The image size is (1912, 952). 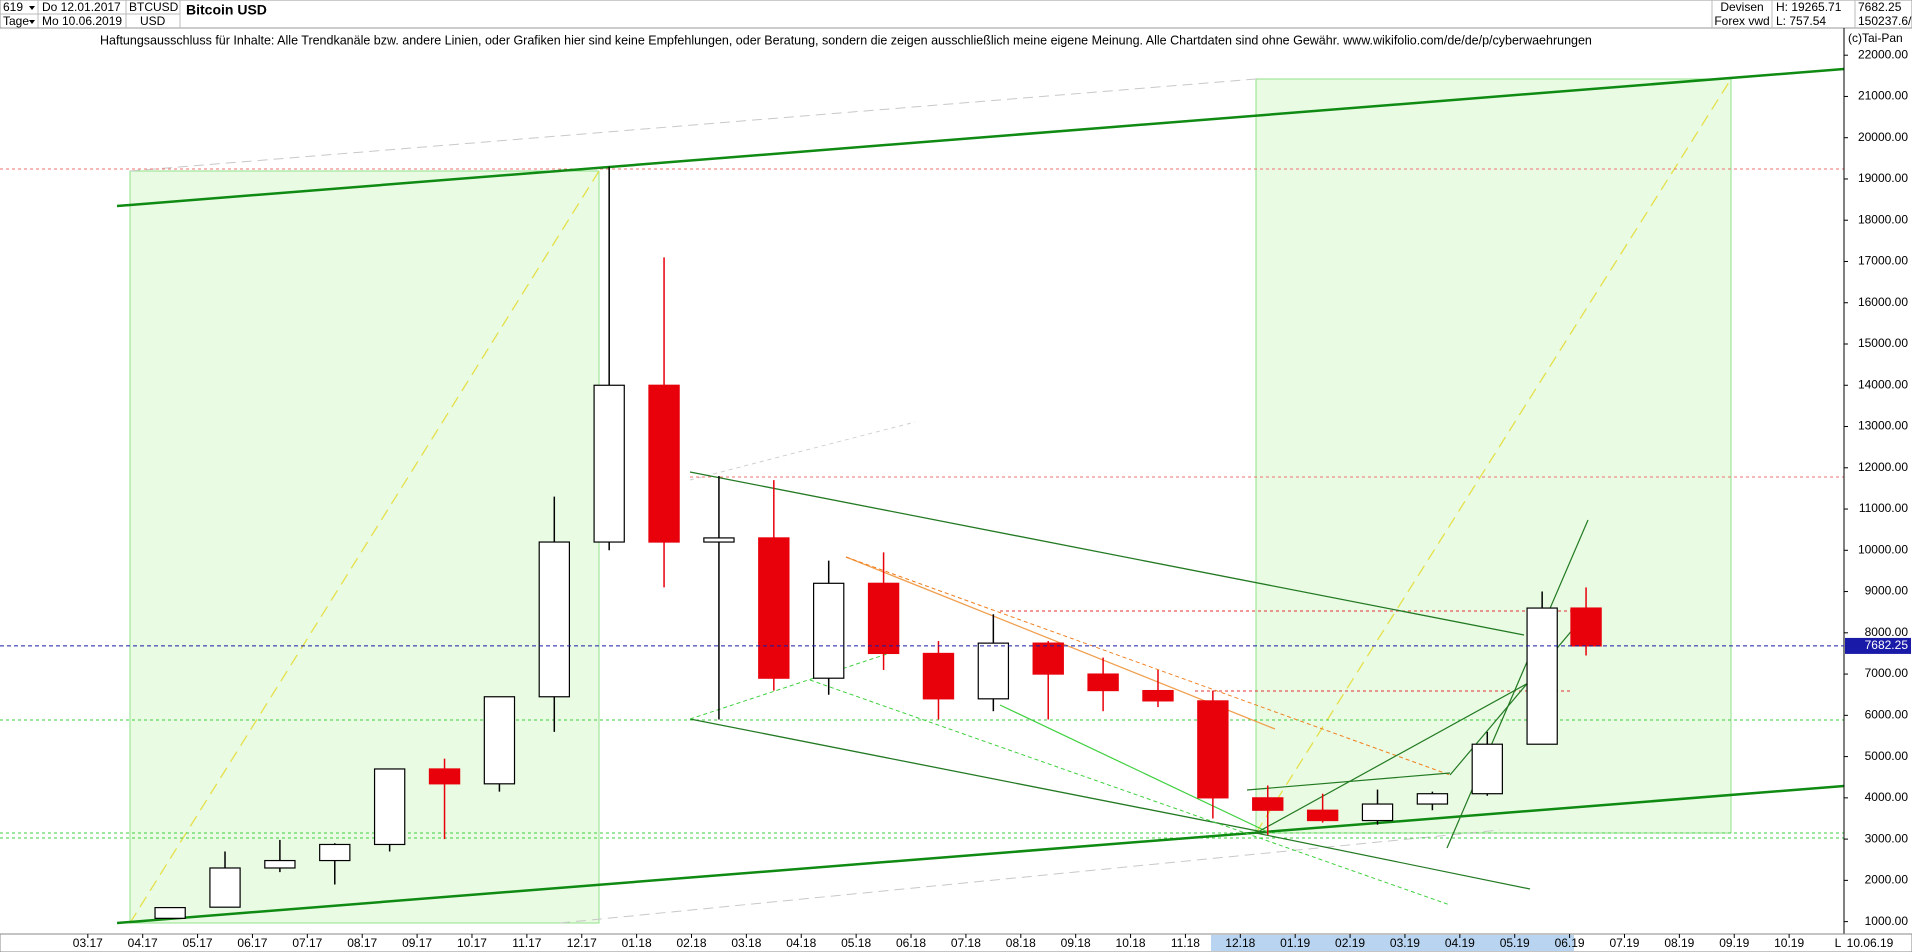 I want to click on y-tick-label: 22000.00, so click(x=1883, y=54).